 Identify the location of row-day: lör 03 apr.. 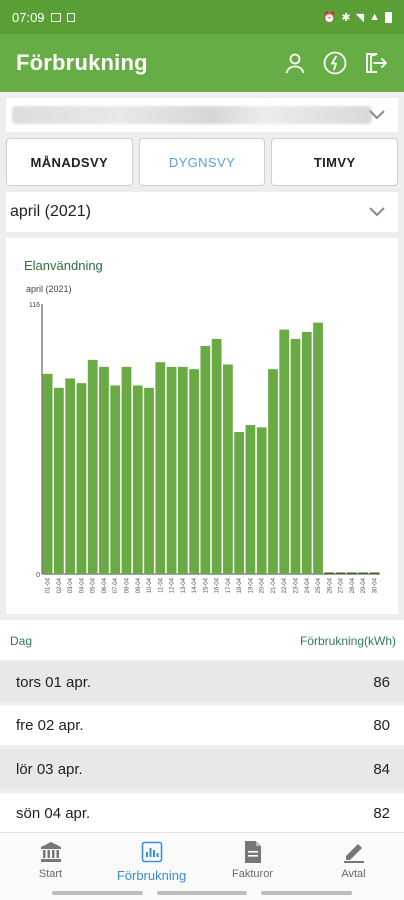
(49, 769).